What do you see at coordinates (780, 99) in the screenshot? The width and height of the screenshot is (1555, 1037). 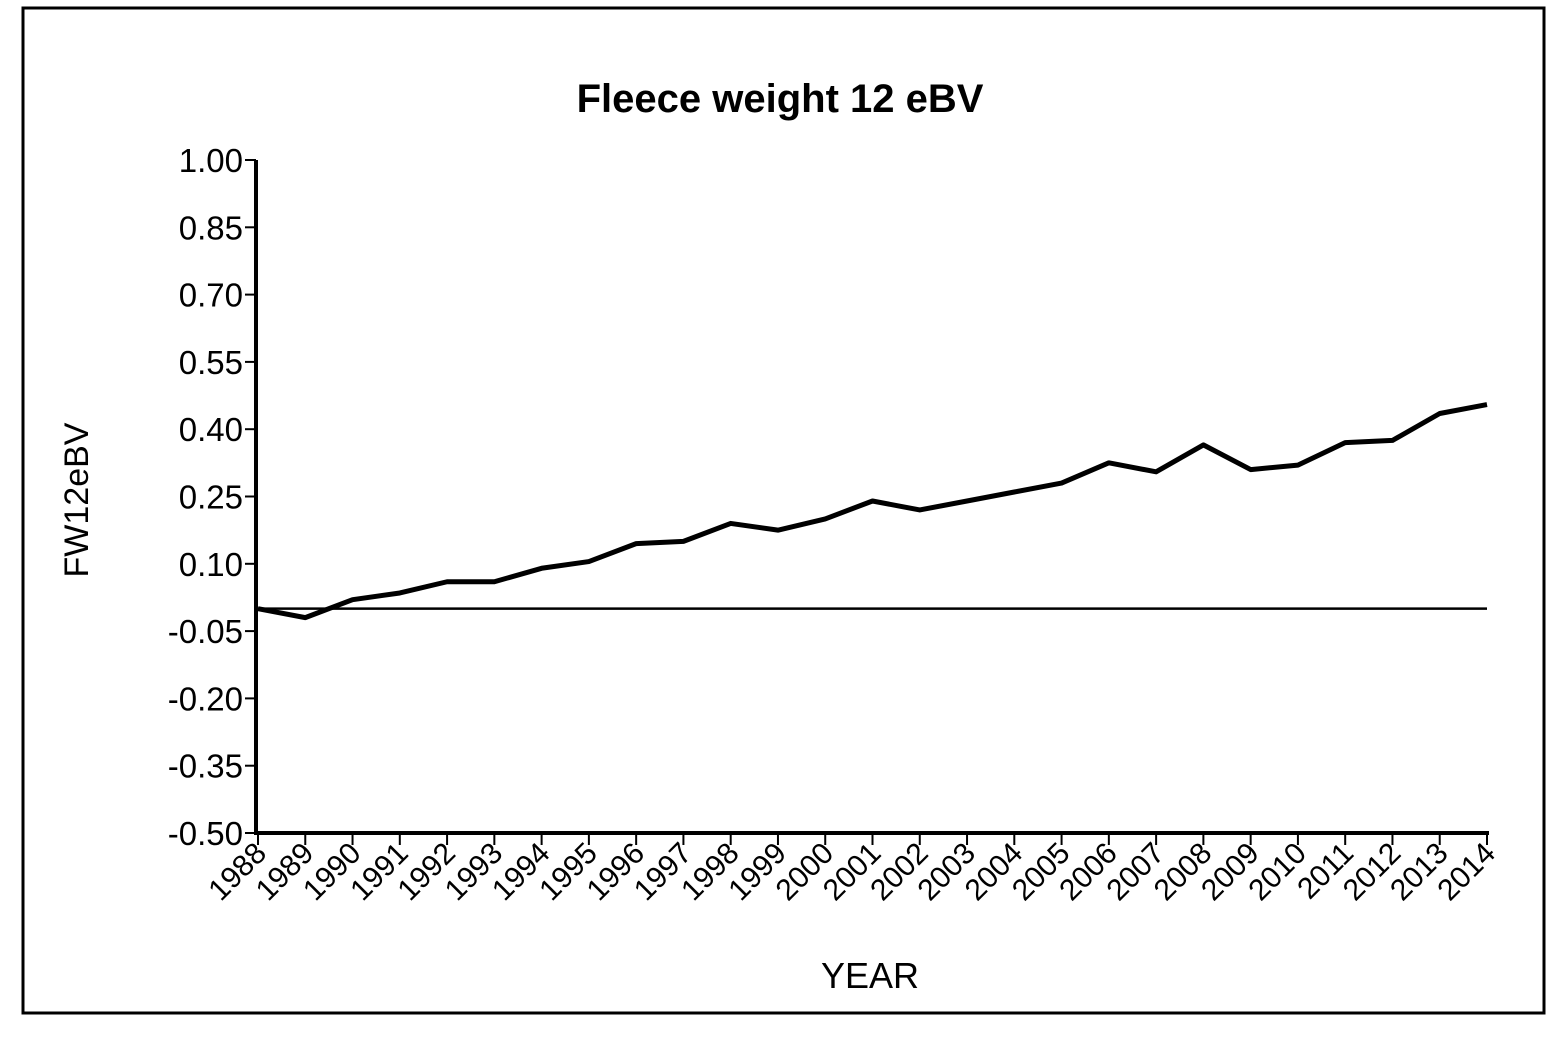 I see `chart-title: Fleece weight 12 eBV` at bounding box center [780, 99].